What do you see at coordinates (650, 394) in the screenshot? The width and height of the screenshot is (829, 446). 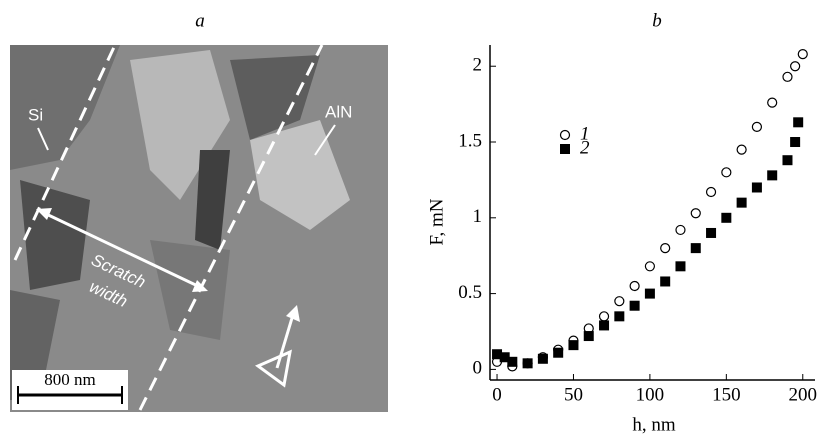 I see `x-tick-label: 100` at bounding box center [650, 394].